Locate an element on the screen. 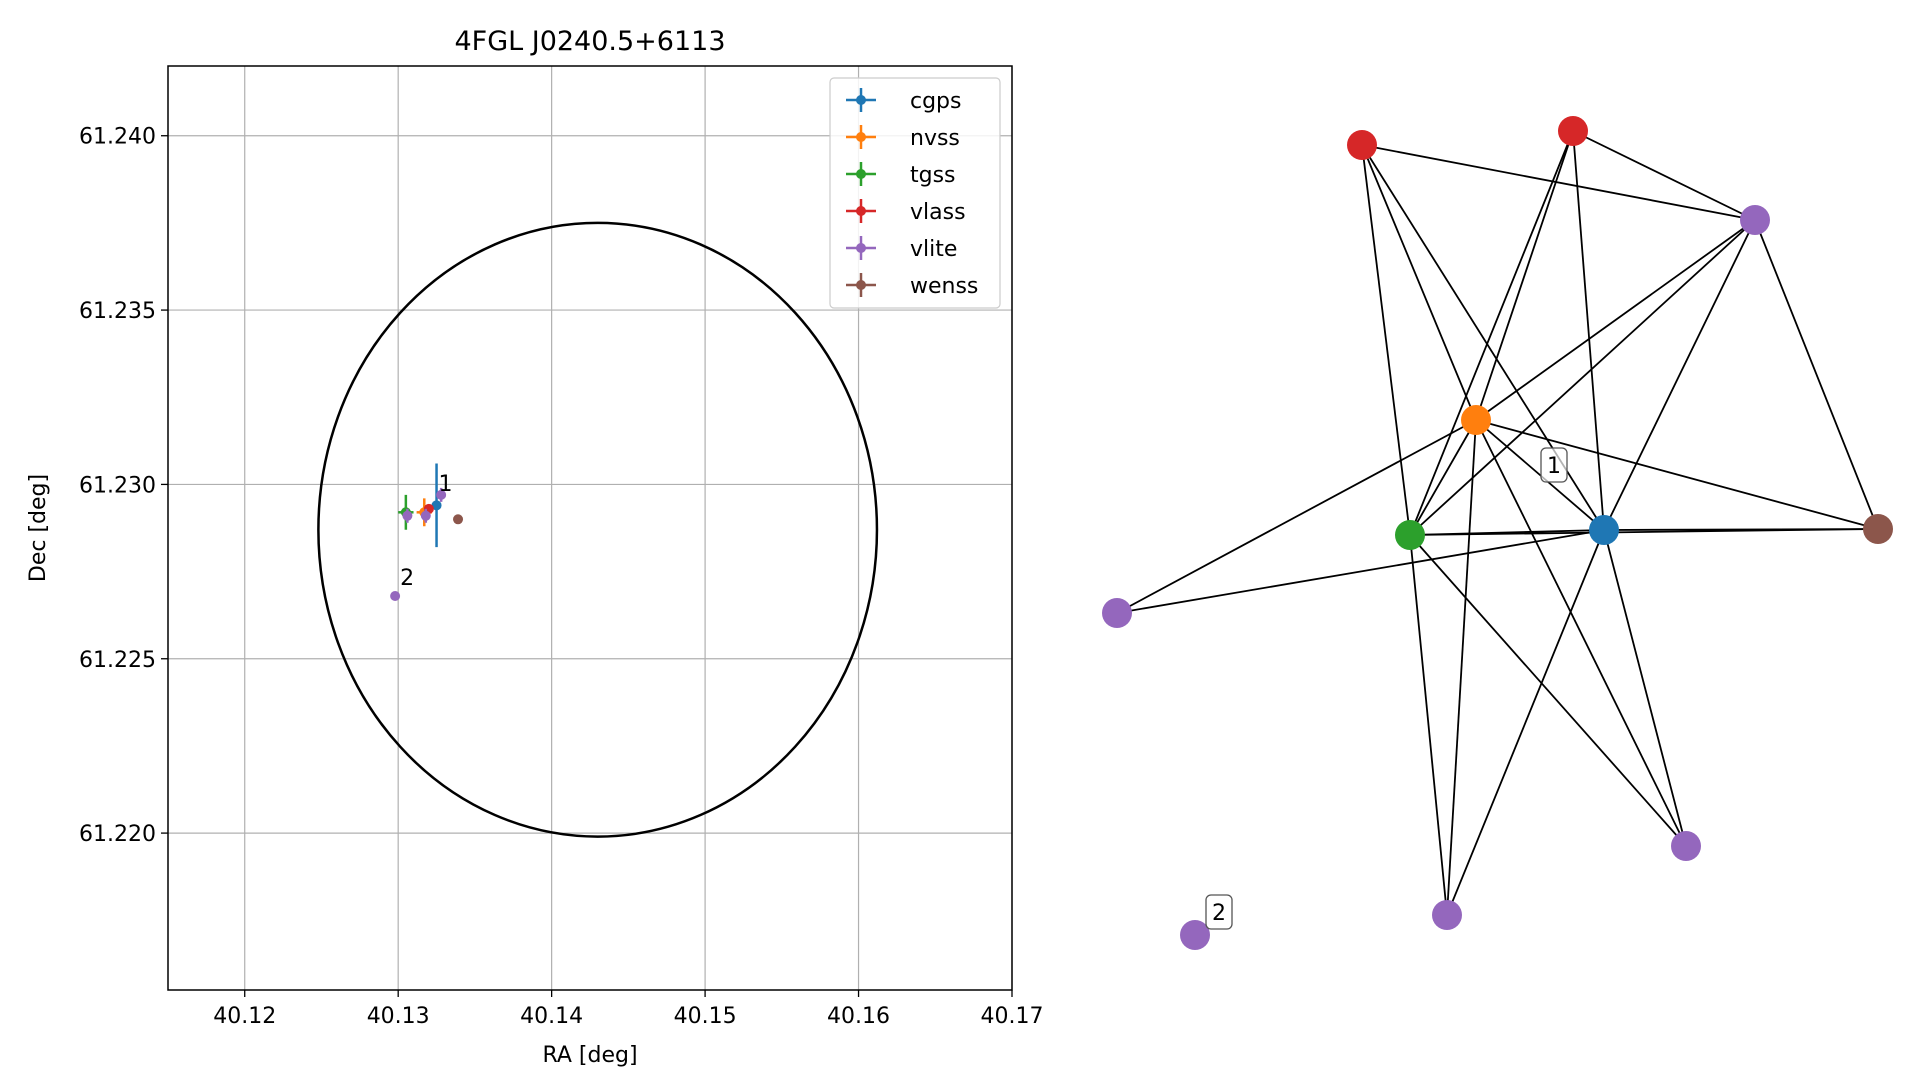 The width and height of the screenshot is (1919, 1080). network-labels-layer: 12 is located at coordinates (1386, 688).